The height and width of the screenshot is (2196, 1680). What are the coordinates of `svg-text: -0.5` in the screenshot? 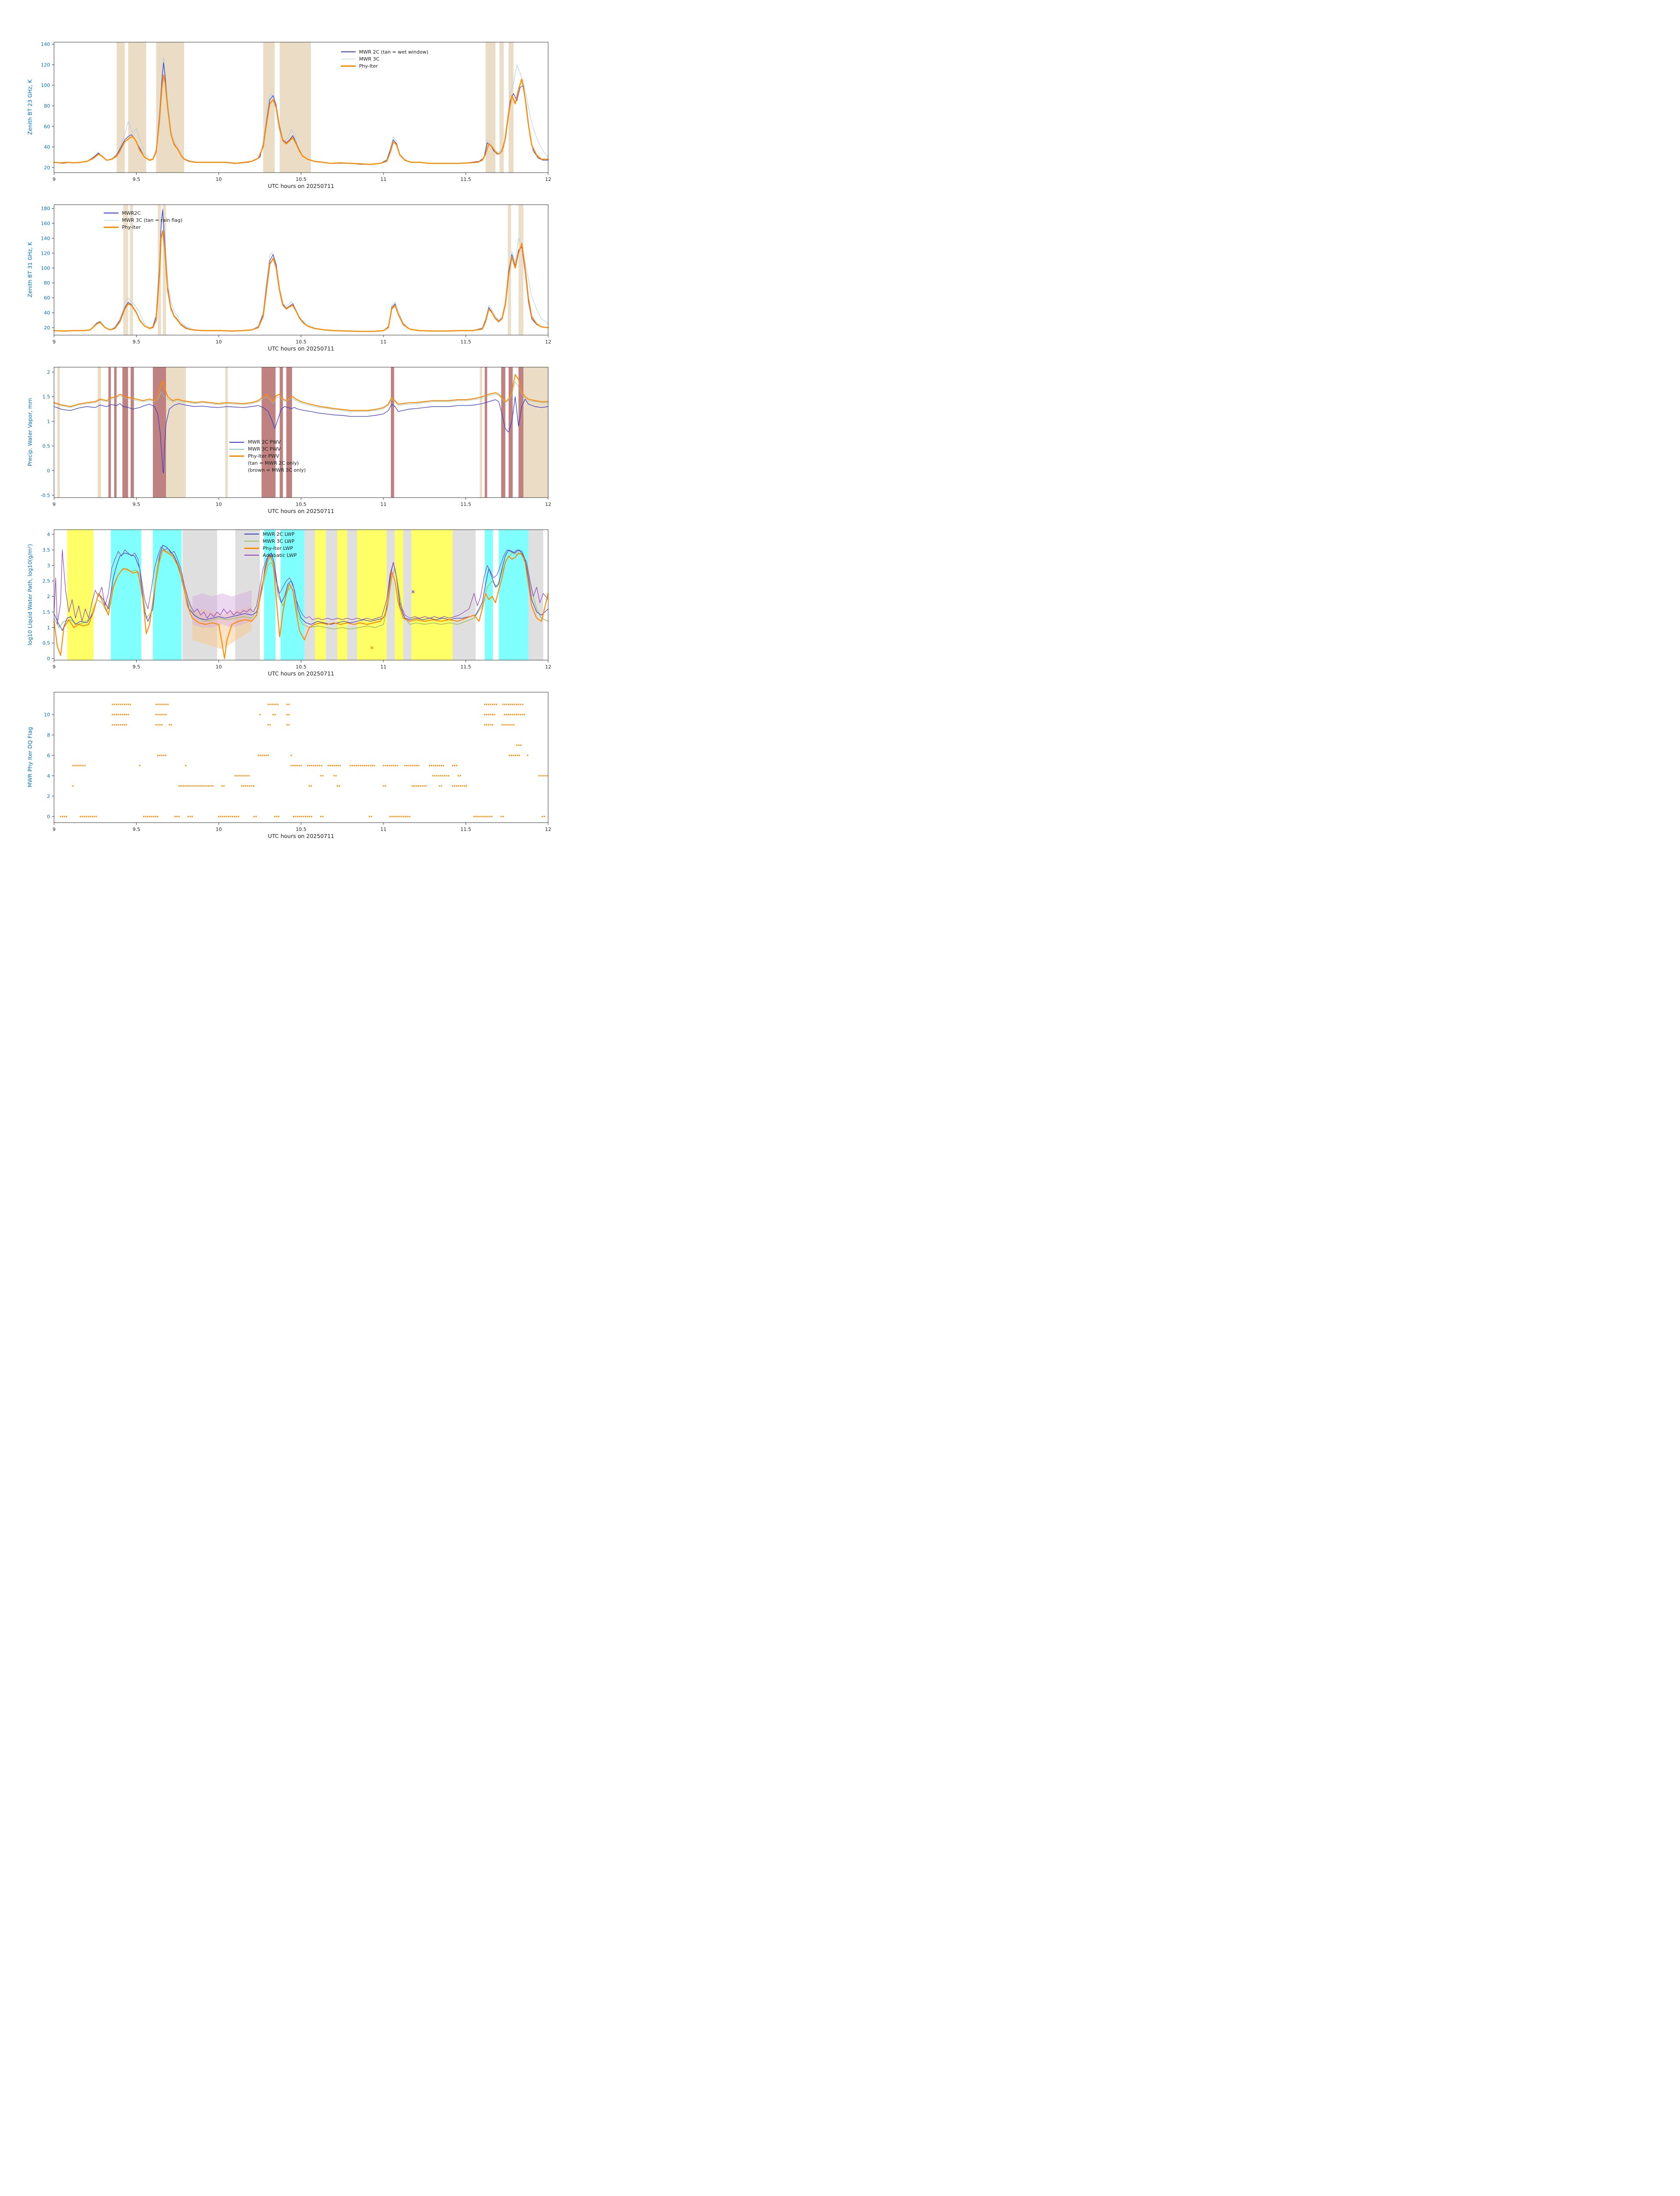 It's located at (45, 495).